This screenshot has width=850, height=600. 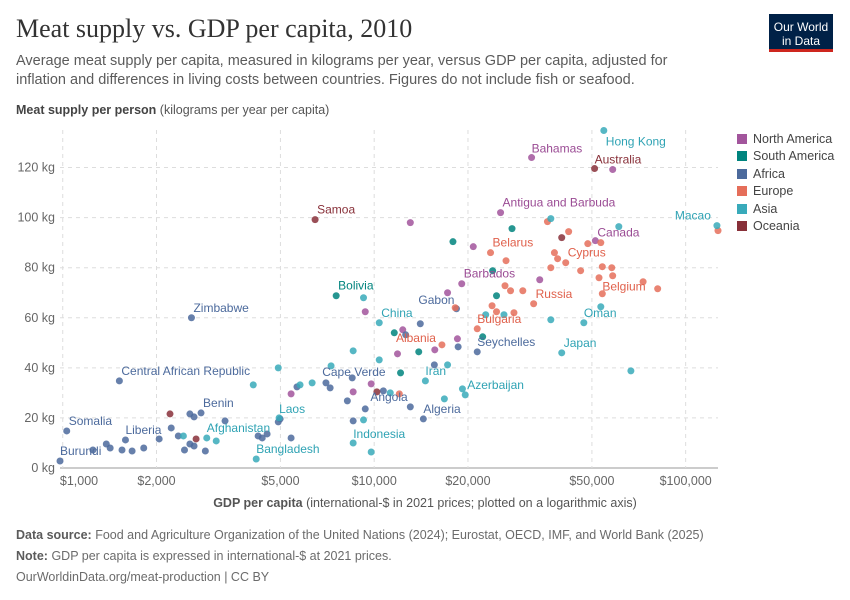 What do you see at coordinates (416, 338) in the screenshot?
I see `point-label: Albania` at bounding box center [416, 338].